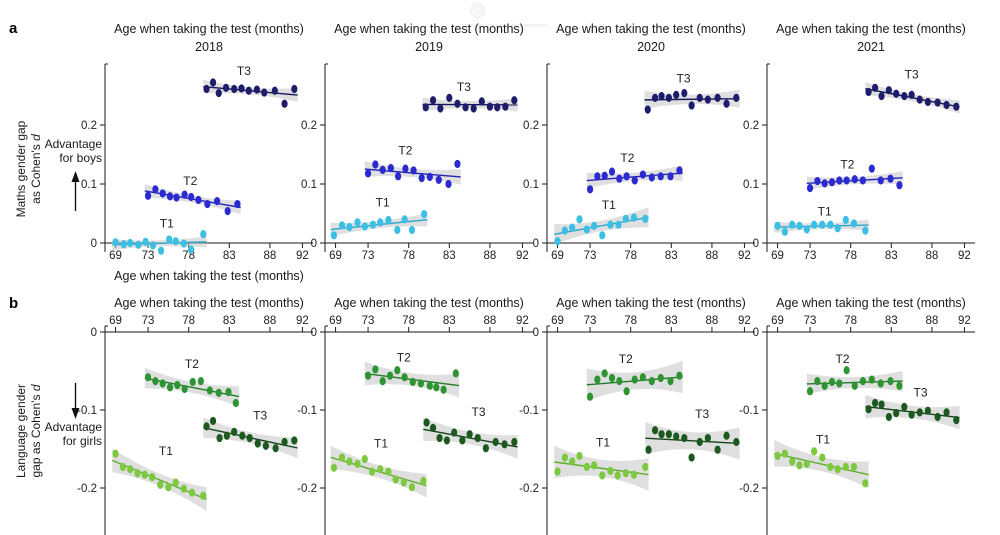 This screenshot has width=1000, height=535. I want to click on watermark-smudge, so click(499, 25).